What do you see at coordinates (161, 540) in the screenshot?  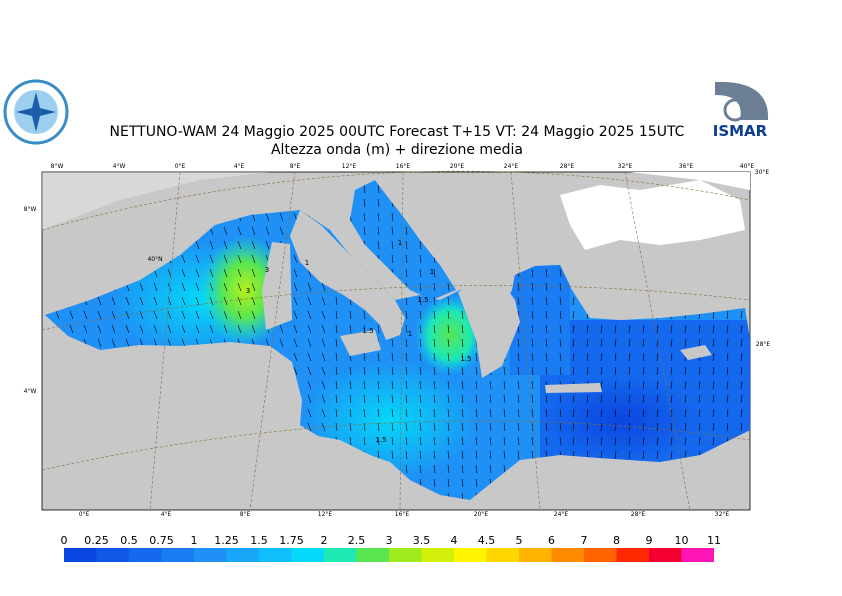 I see `colorbar-label: 0.75` at bounding box center [161, 540].